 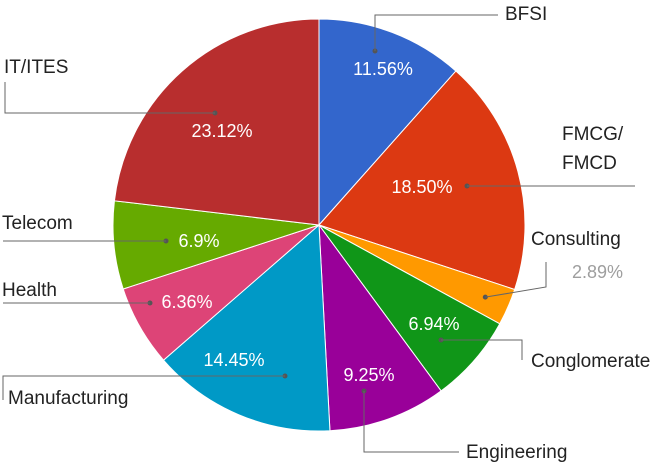 I want to click on data-label-health: 6.36%, so click(x=186, y=302).